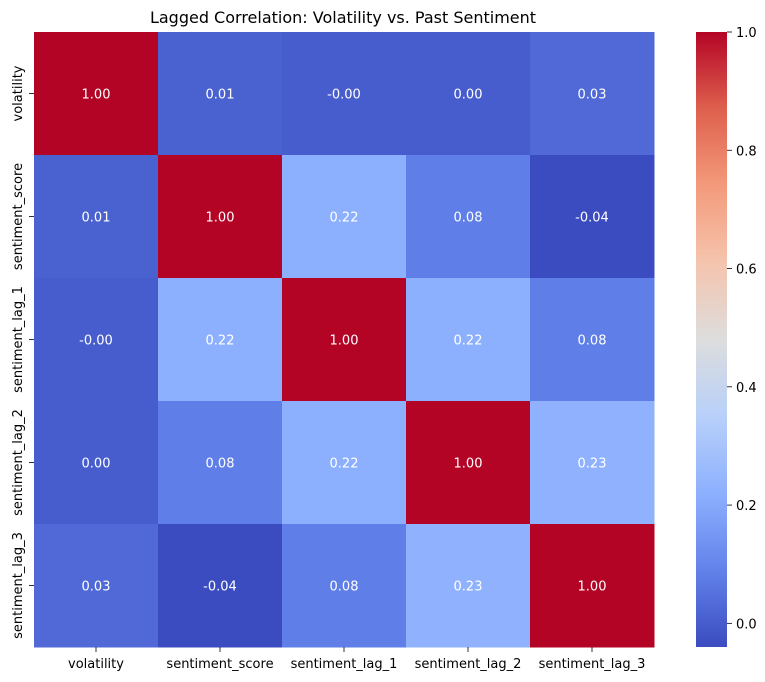 This screenshot has width=765, height=682. Describe the element at coordinates (746, 33) in the screenshot. I see `colorbar-tick-label: 1.0` at that location.